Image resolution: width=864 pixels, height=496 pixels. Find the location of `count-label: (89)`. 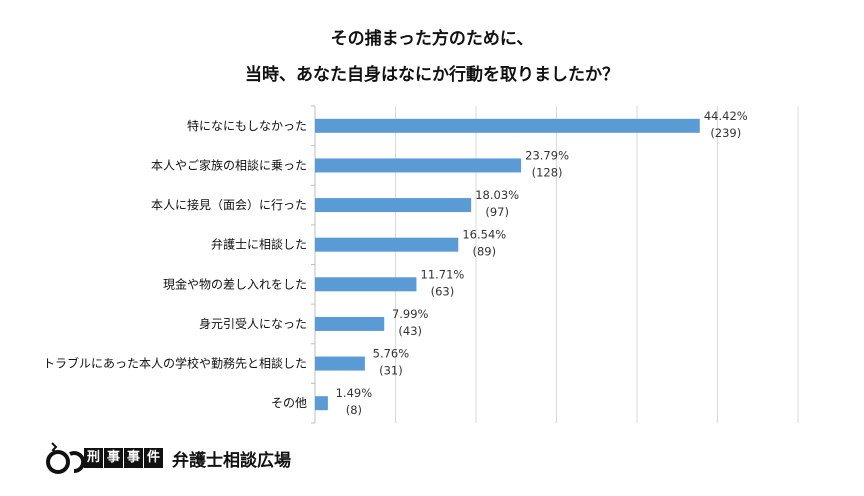

count-label: (89) is located at coordinates (484, 252).